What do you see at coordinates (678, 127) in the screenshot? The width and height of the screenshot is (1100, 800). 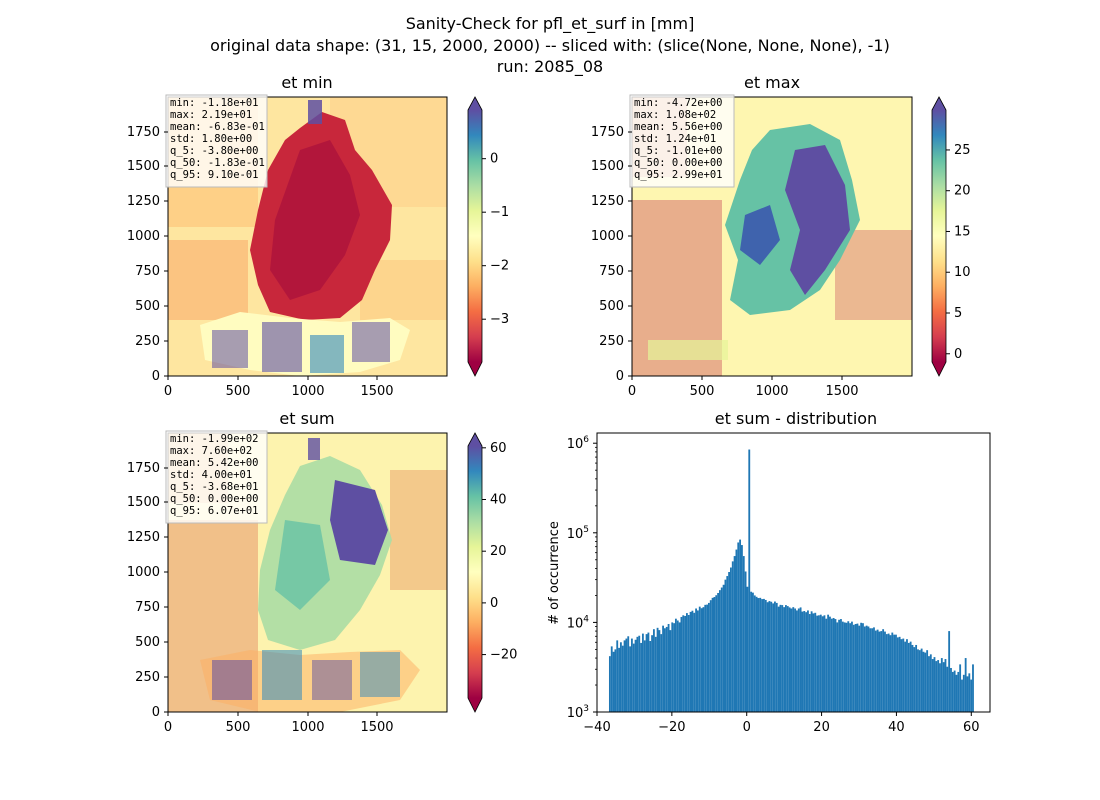 I see `stat-line: mean: 5.56e+00` at bounding box center [678, 127].